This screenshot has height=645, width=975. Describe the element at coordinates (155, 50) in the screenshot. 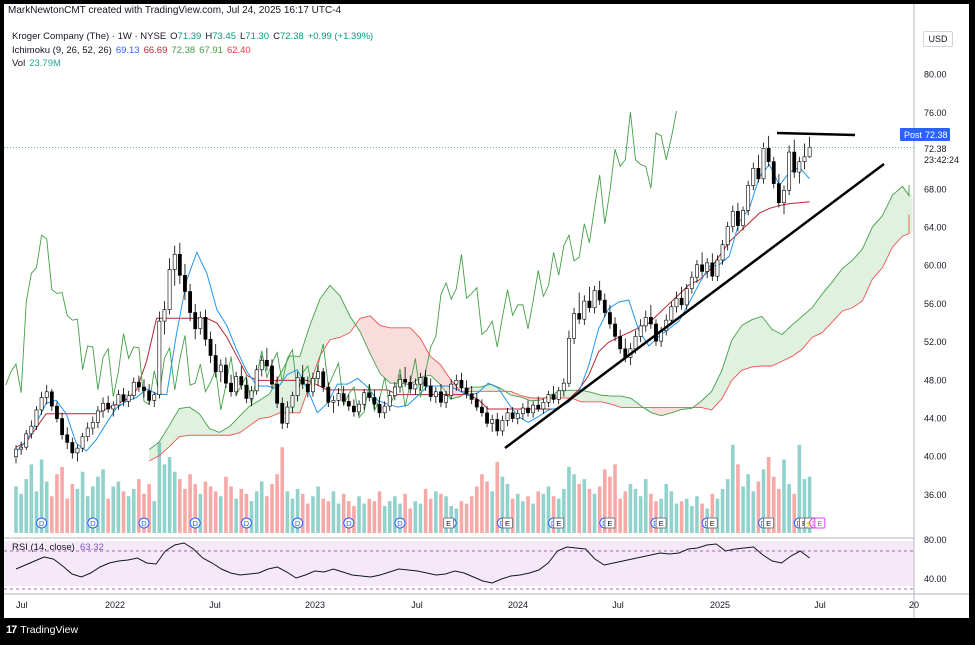

I see `ichimoku-kijun-value: 66.69` at that location.